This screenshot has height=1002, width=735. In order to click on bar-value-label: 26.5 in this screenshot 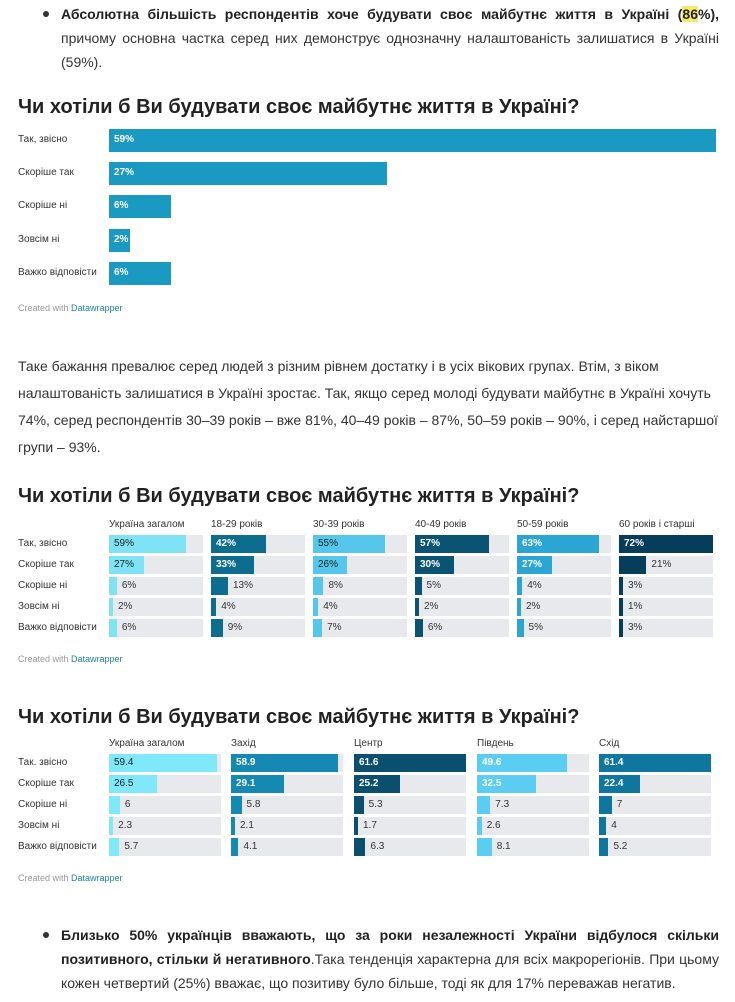, I will do `click(124, 783)`.